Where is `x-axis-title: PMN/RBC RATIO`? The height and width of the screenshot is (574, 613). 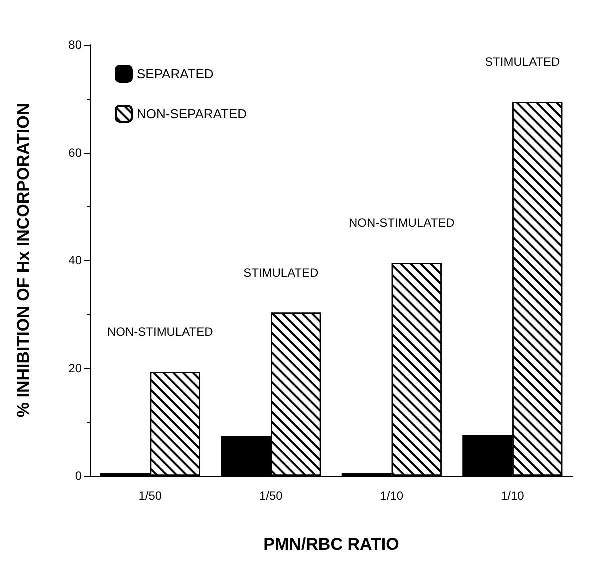 x-axis-title: PMN/RBC RATIO is located at coordinates (332, 544).